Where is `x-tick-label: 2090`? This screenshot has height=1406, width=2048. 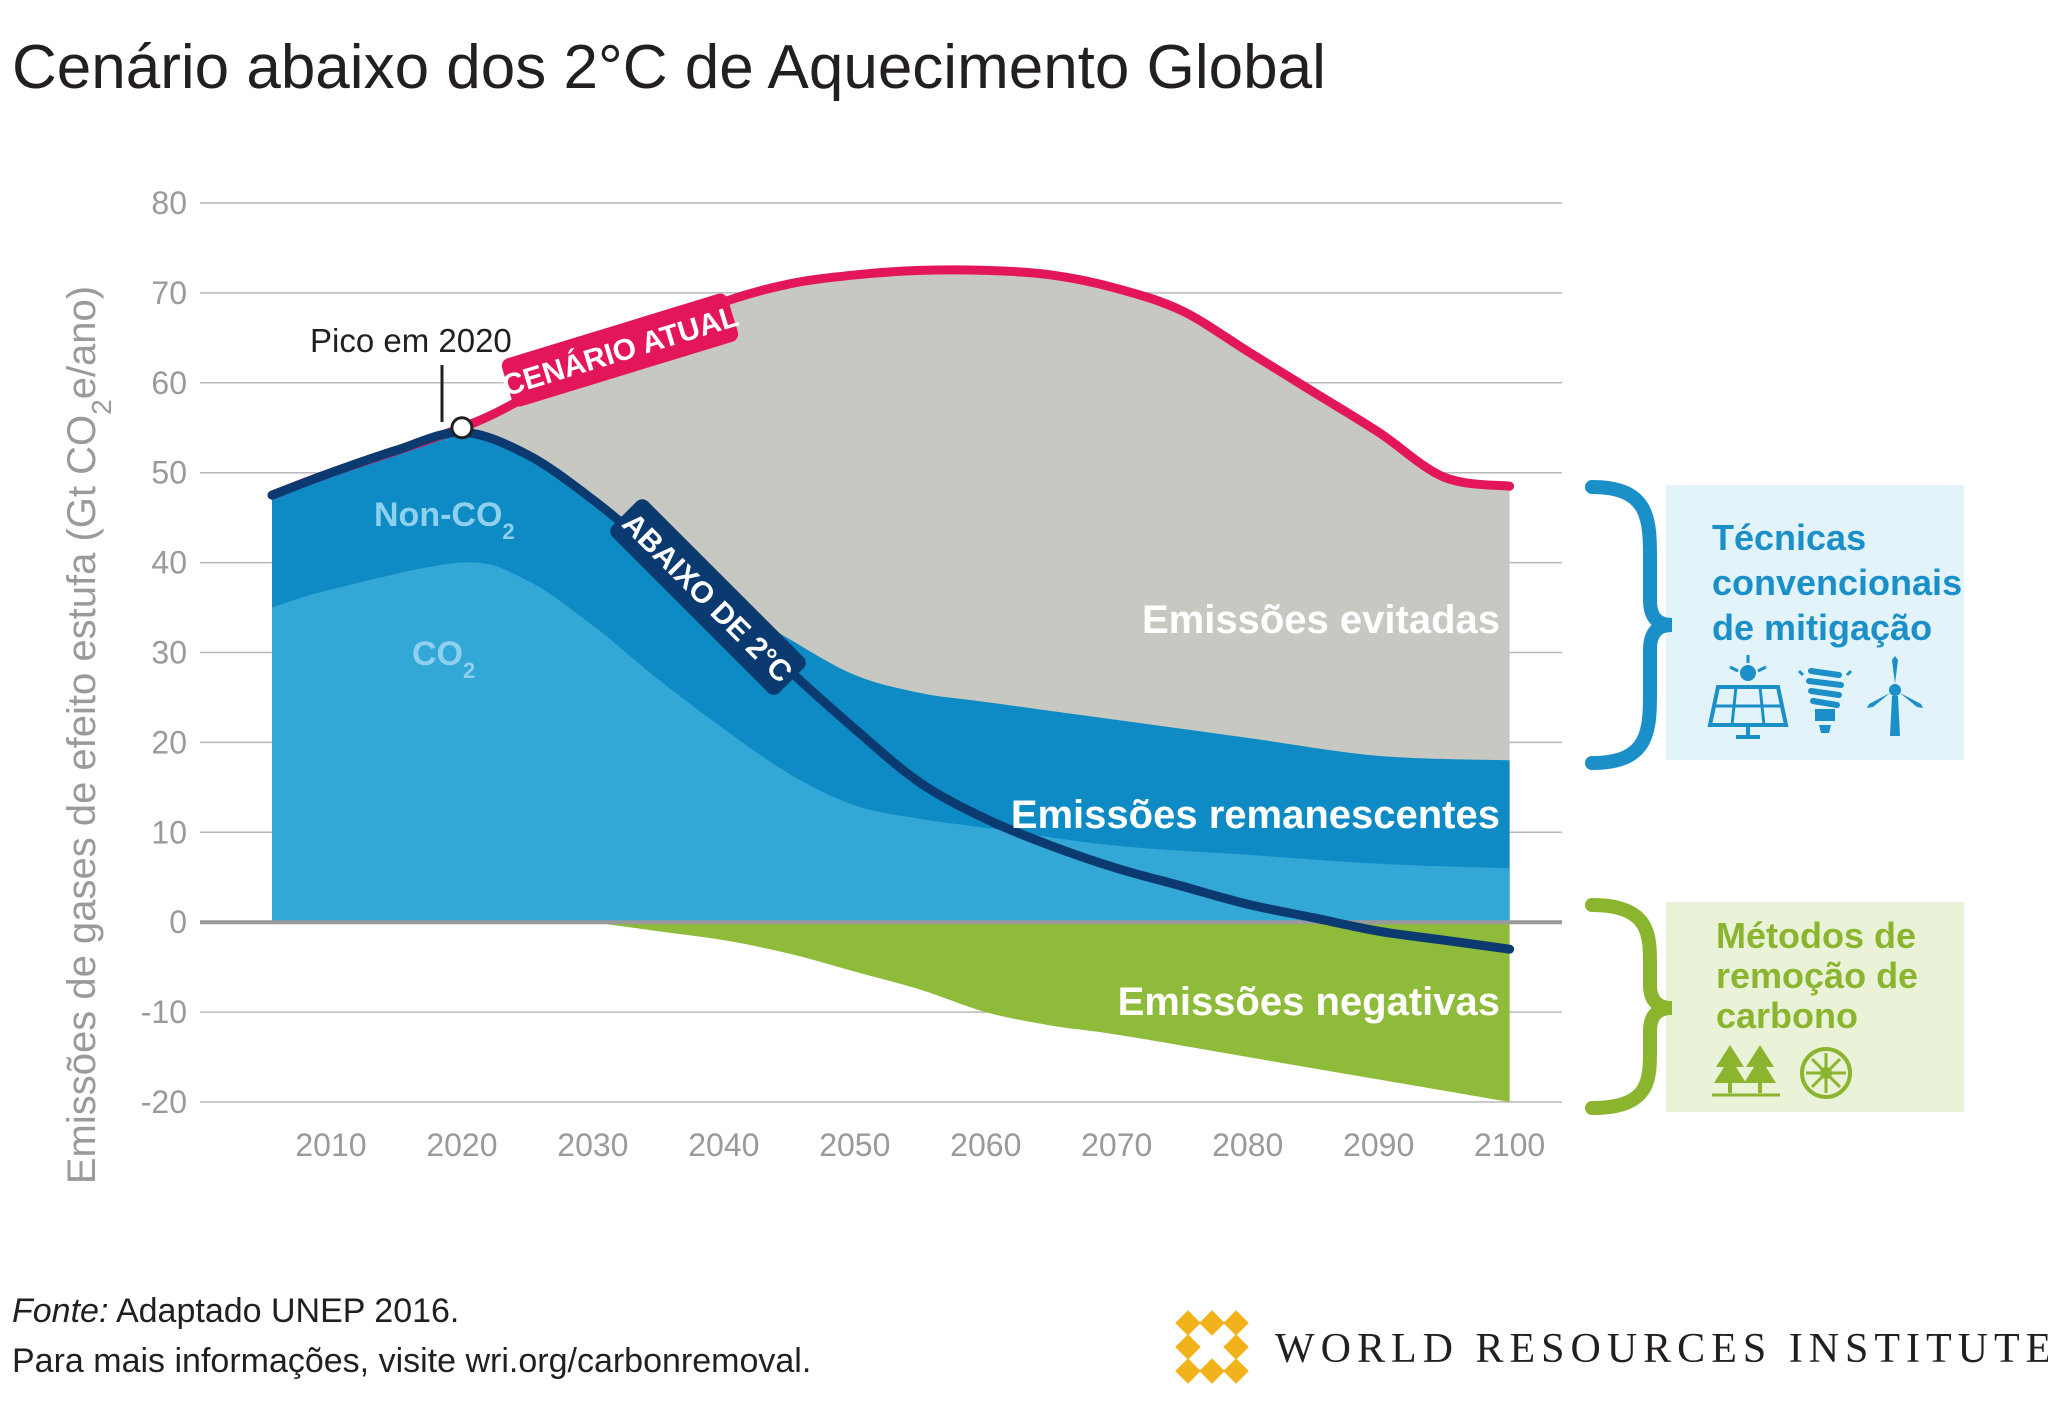
x-tick-label: 2090 is located at coordinates (1378, 1145).